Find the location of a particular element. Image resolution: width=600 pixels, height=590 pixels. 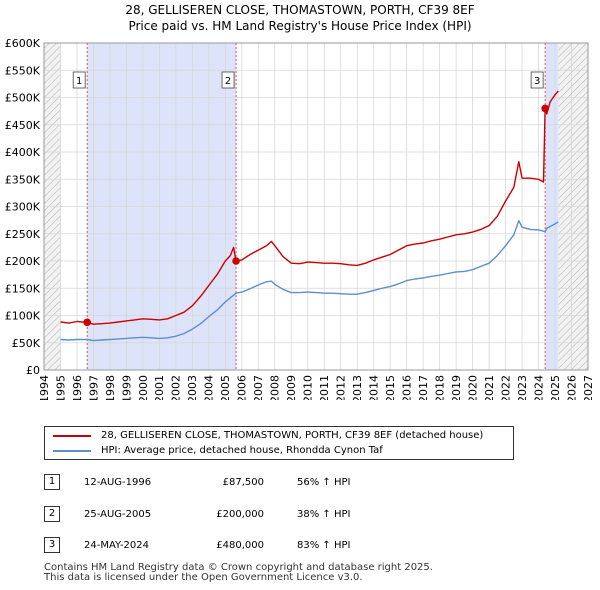

x-tick-label: 2009 is located at coordinates (291, 387).